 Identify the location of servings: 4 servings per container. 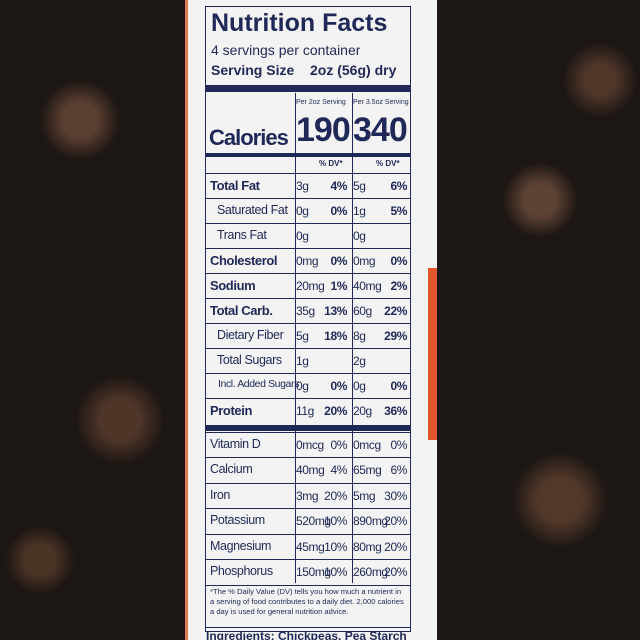
(286, 50).